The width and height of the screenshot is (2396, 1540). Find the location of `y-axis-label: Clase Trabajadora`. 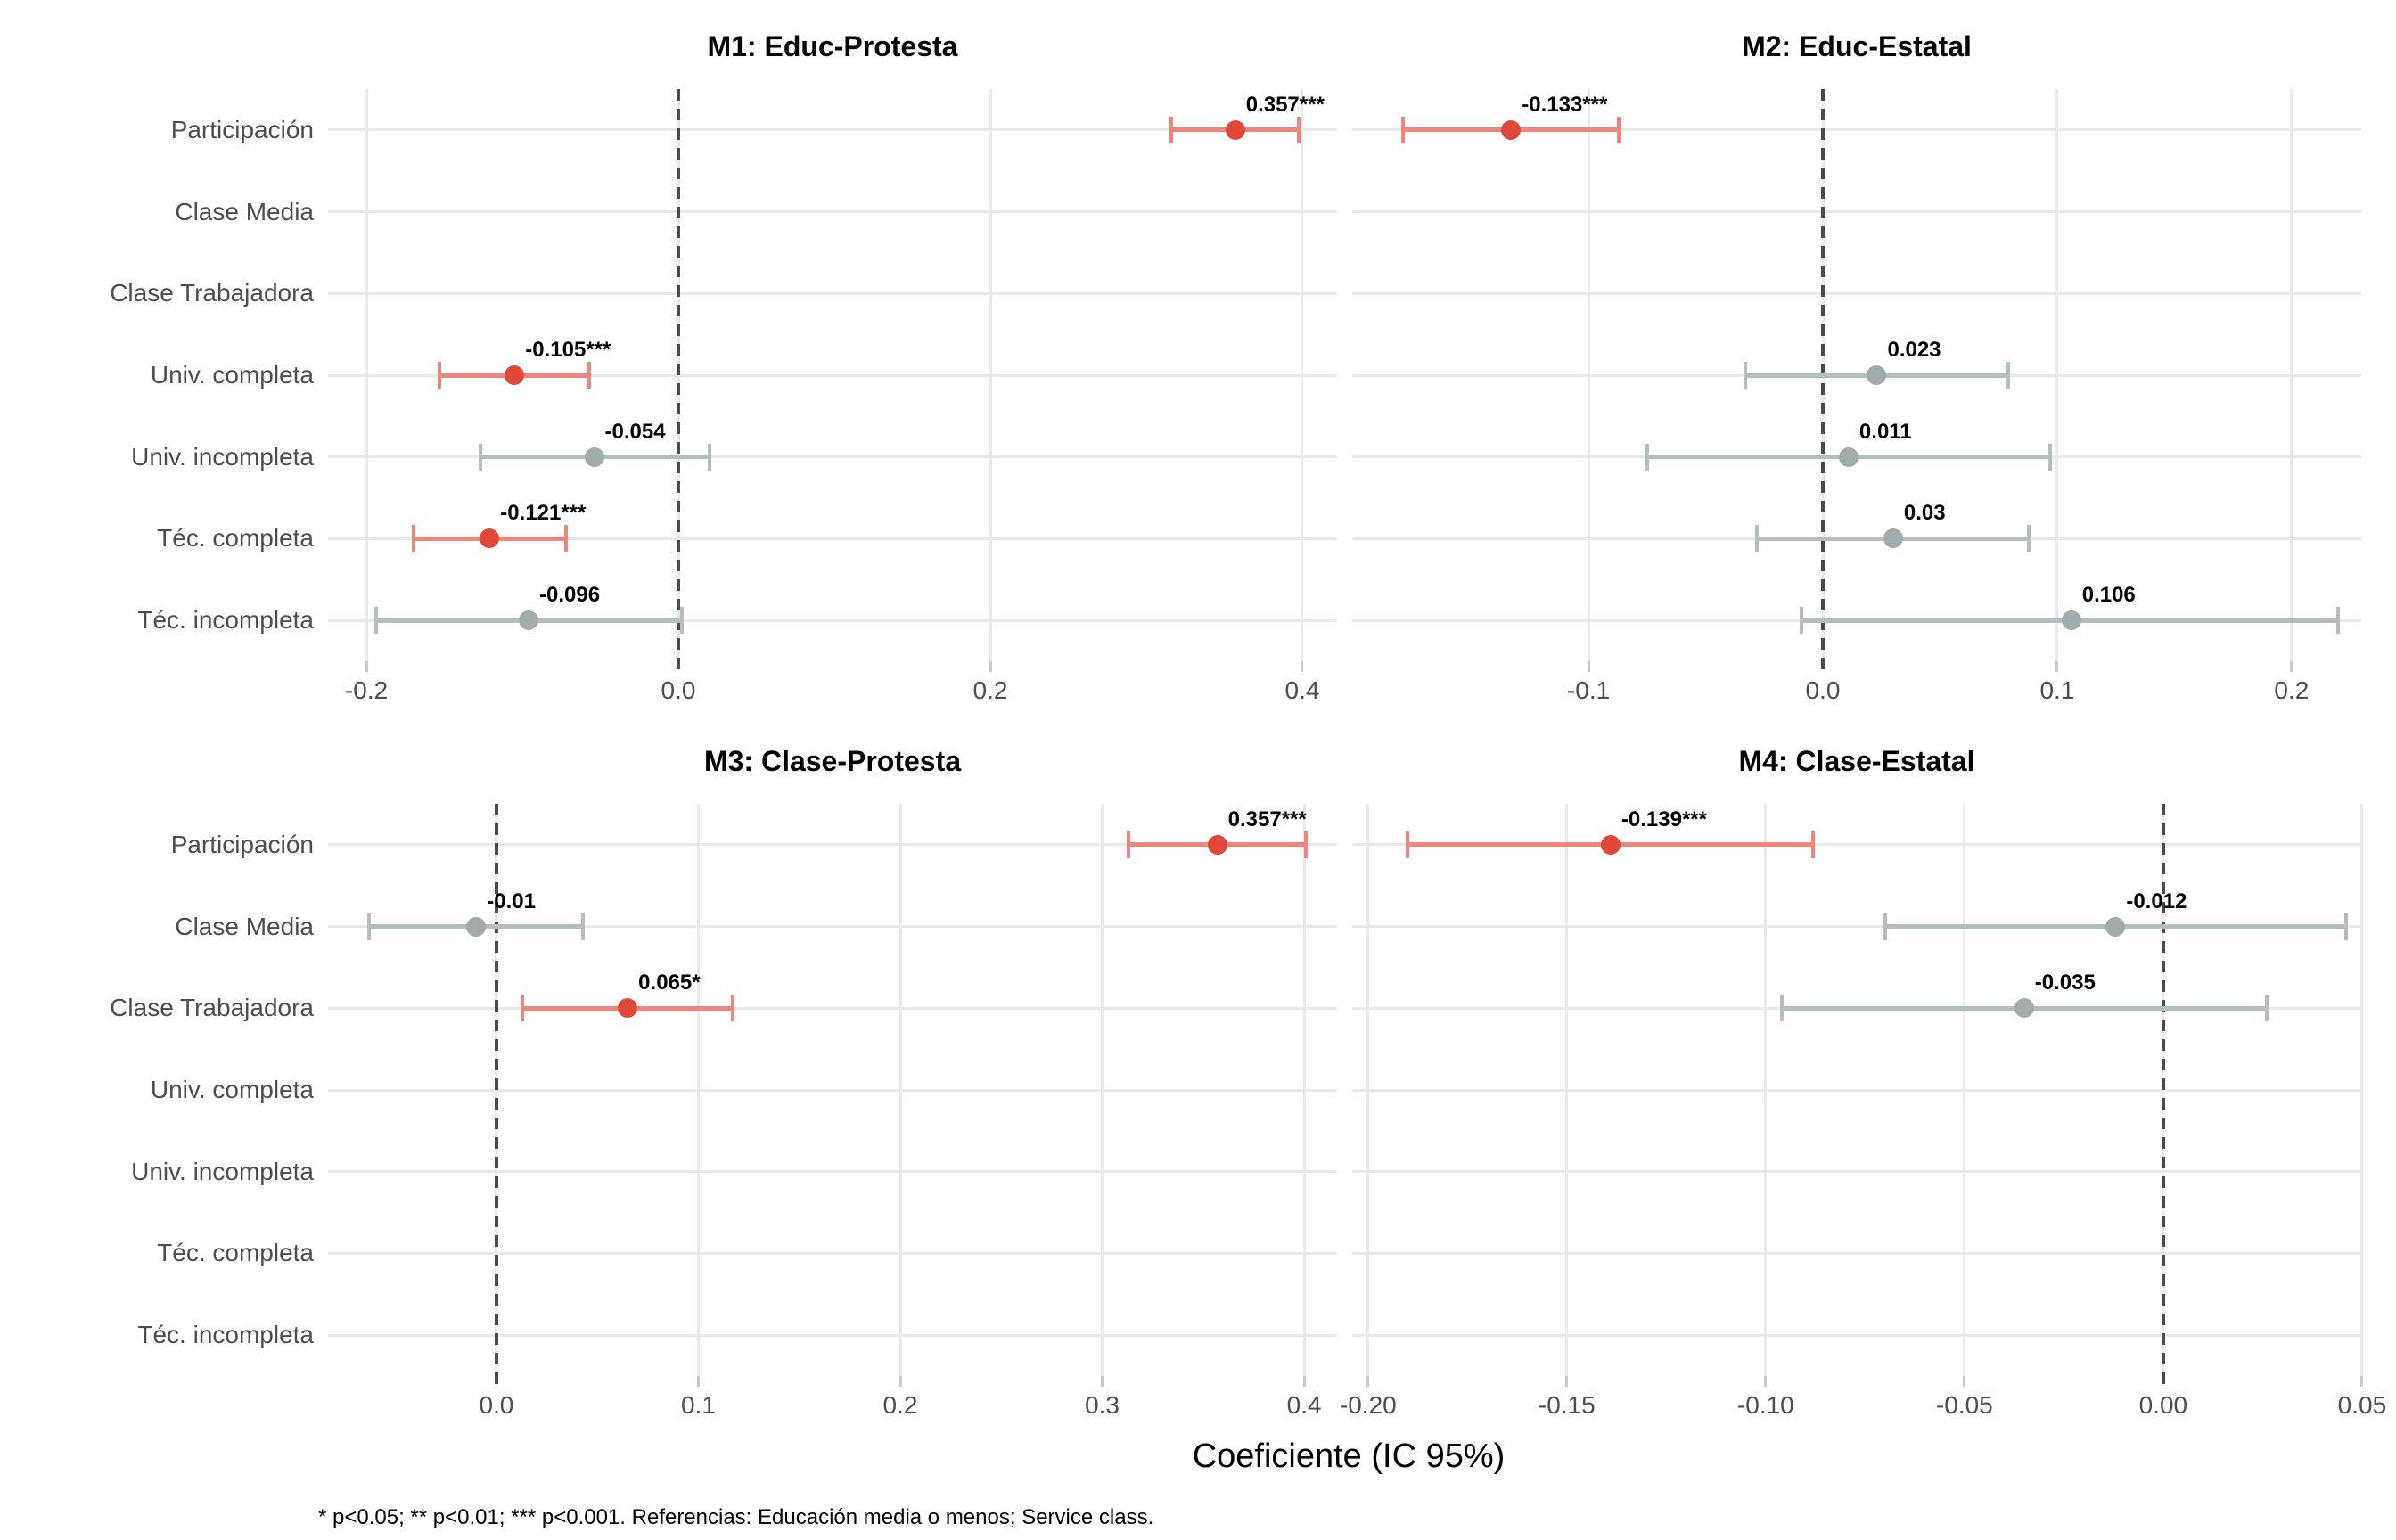

y-axis-label: Clase Trabajadora is located at coordinates (212, 1008).